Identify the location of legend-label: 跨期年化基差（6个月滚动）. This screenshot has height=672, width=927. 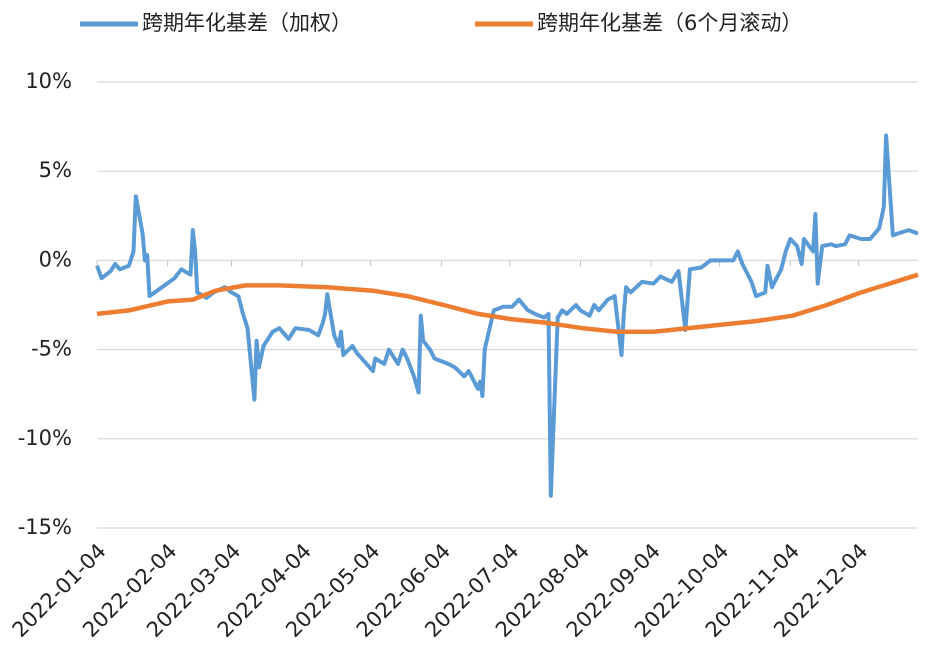
(669, 23).